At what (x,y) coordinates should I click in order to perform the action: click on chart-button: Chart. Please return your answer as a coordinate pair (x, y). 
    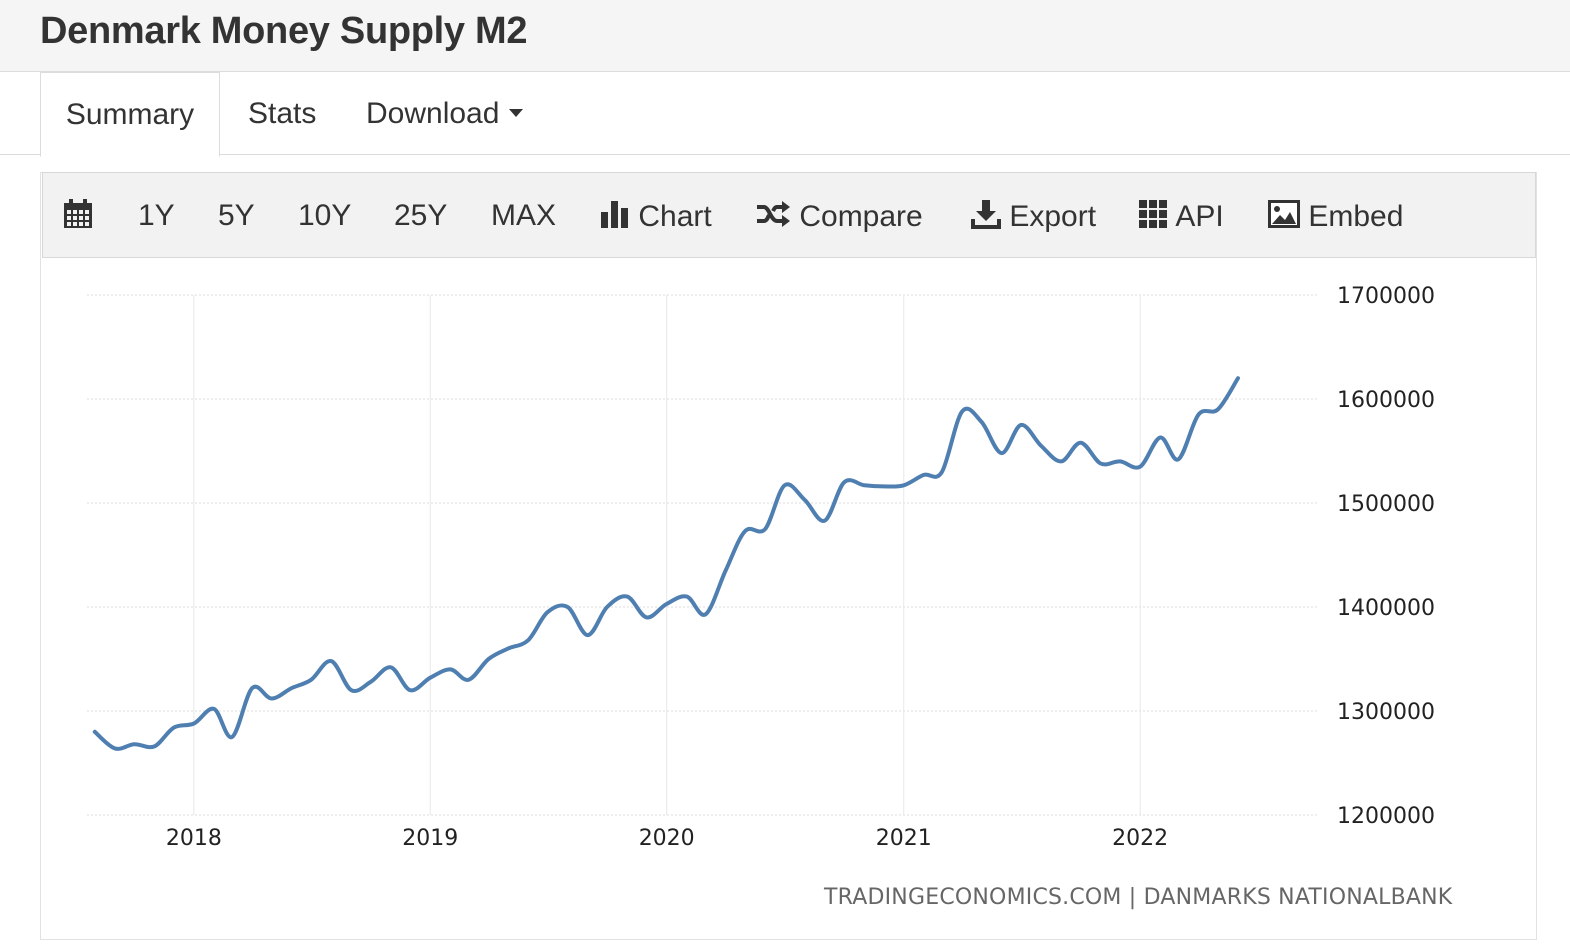
    Looking at the image, I should click on (656, 216).